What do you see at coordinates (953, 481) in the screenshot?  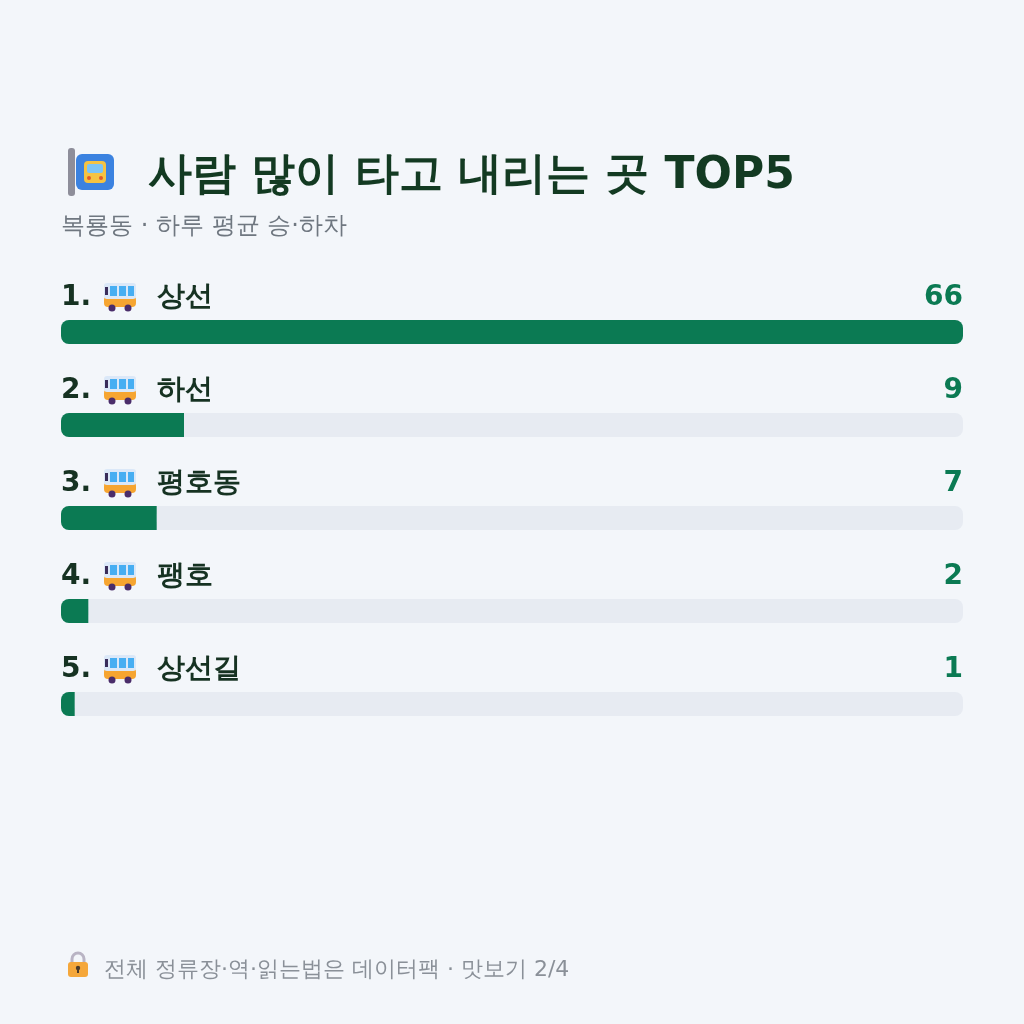 I see `data-label: 7` at bounding box center [953, 481].